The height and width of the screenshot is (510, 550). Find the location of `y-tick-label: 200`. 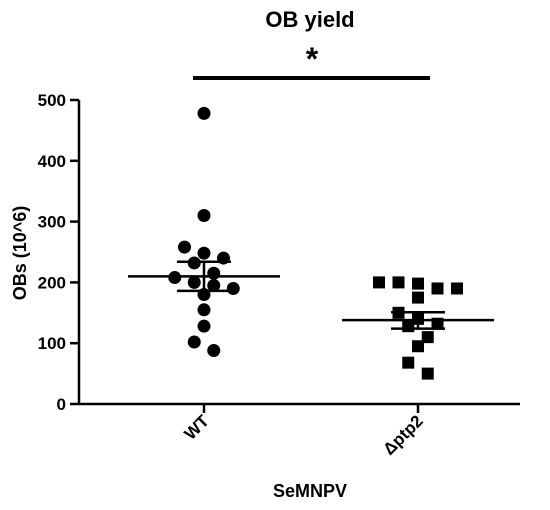

y-tick-label: 200 is located at coordinates (52, 282).